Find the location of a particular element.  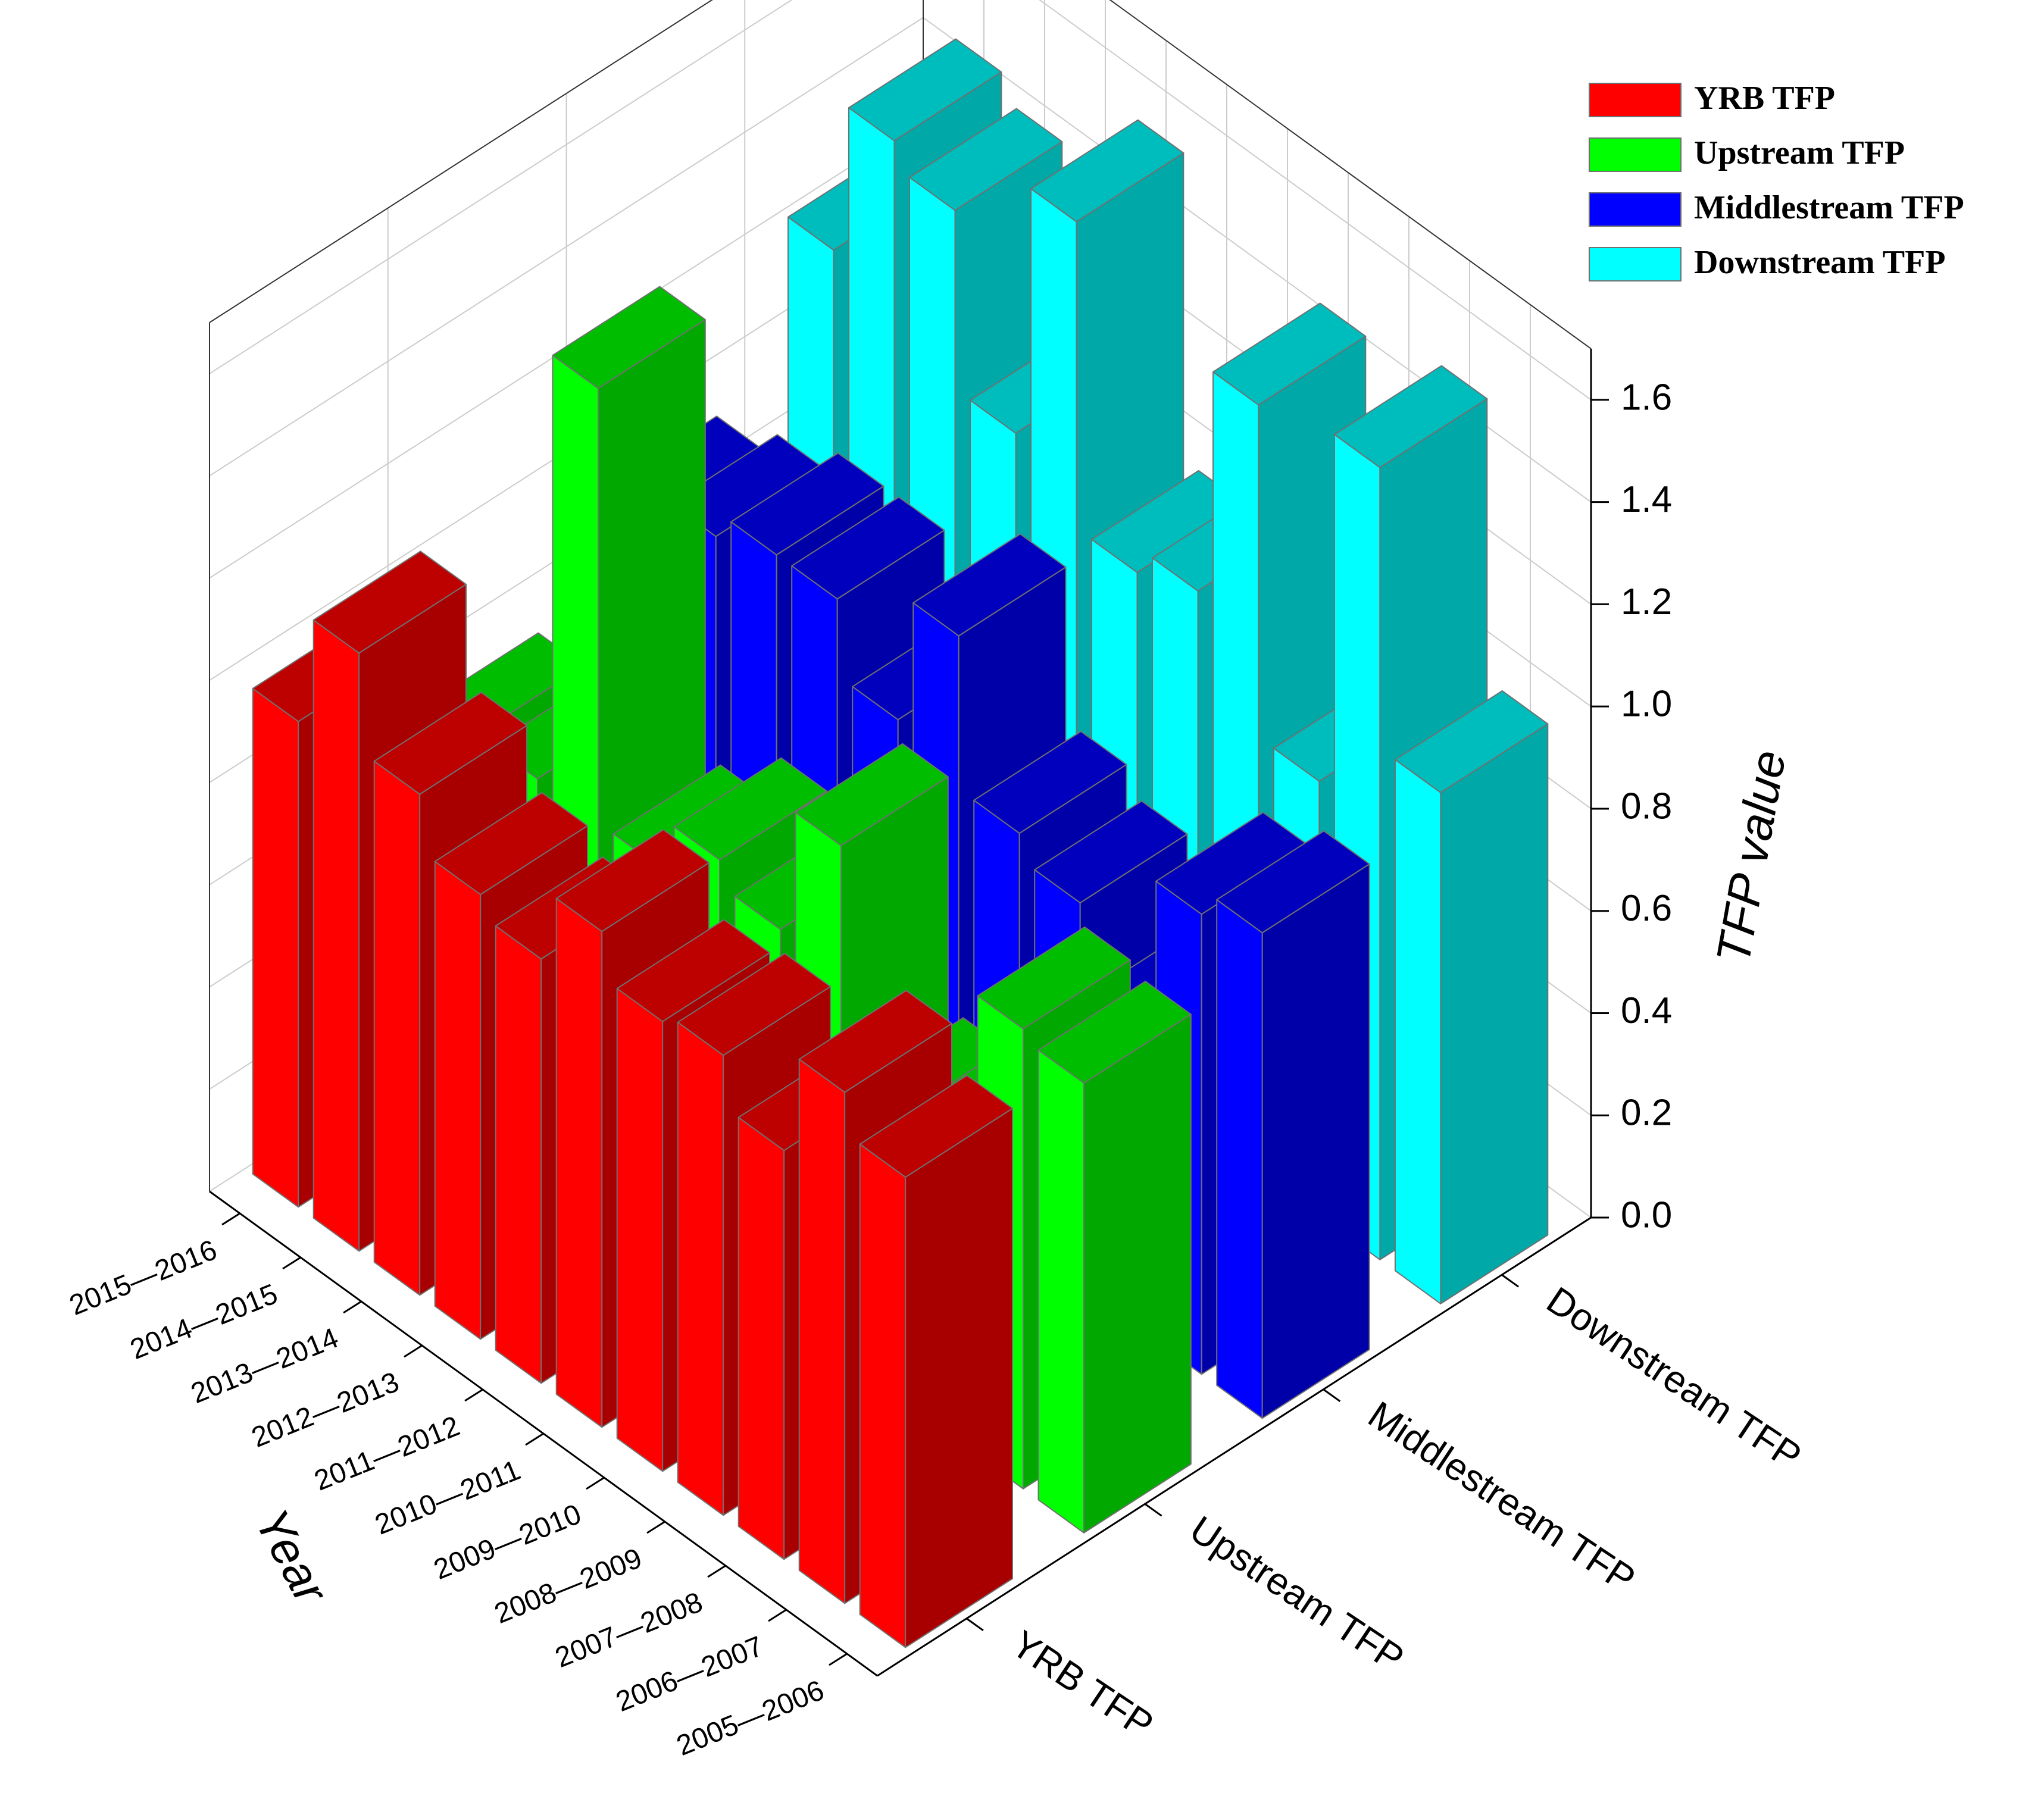

y-tick-label: 1.6 is located at coordinates (1647, 397).